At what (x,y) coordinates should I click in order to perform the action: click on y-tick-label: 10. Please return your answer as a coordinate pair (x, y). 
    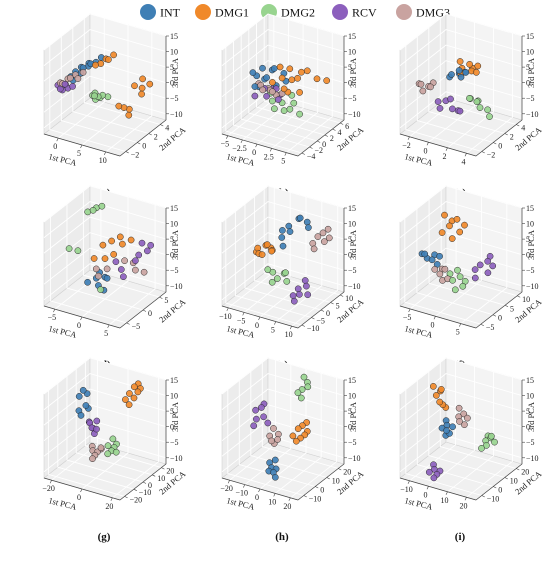
    Looking at the image, I should click on (514, 481).